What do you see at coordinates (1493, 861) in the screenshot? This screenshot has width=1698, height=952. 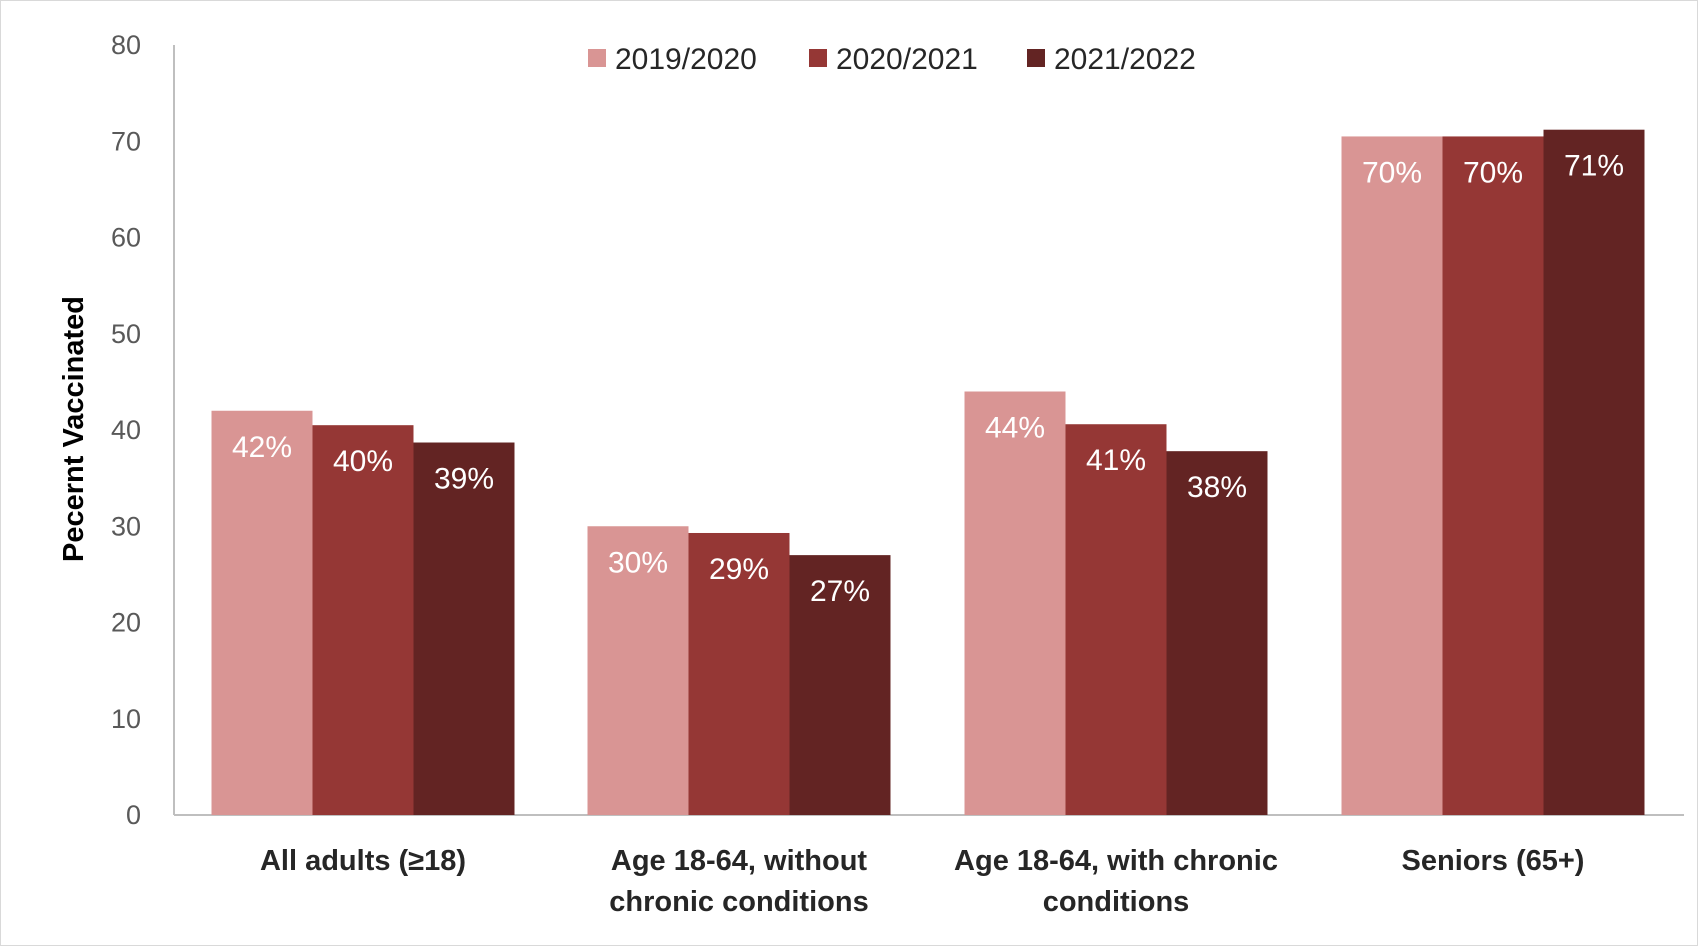 I see `category-label: Seniors (65+)` at bounding box center [1493, 861].